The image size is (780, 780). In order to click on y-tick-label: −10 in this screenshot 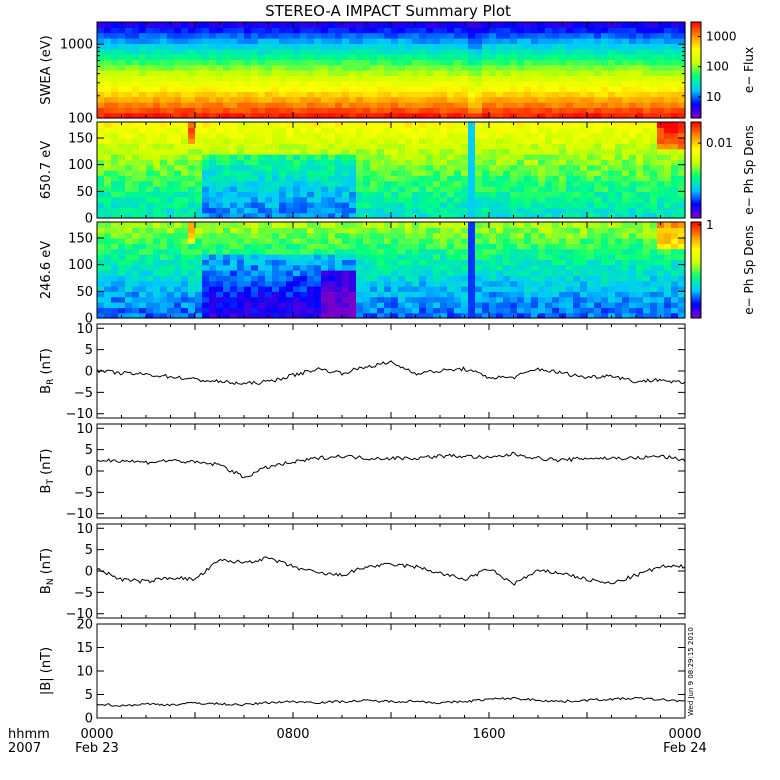, I will do `click(79, 514)`.